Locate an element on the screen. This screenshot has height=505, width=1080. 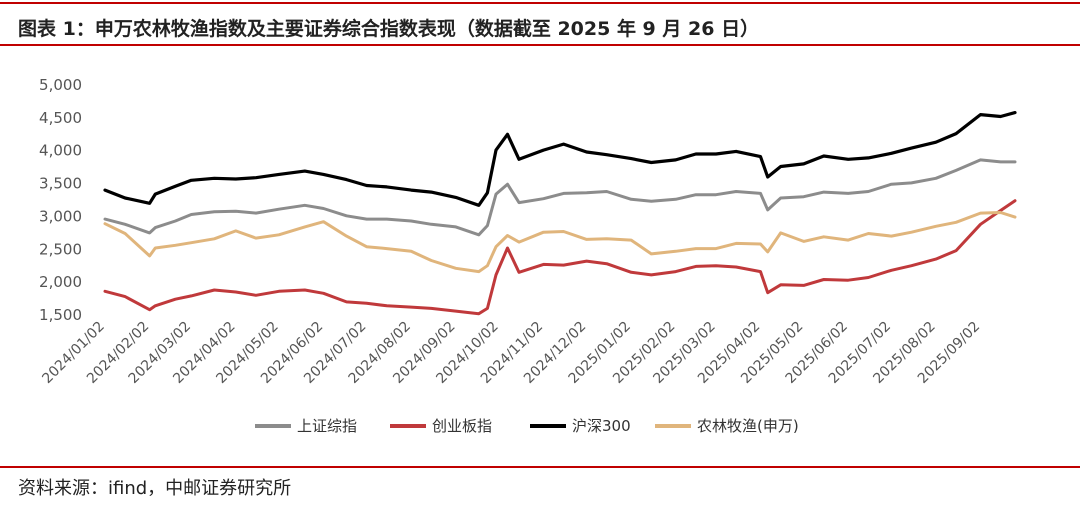
y-tick-label: 4,000 is located at coordinates (60, 151).